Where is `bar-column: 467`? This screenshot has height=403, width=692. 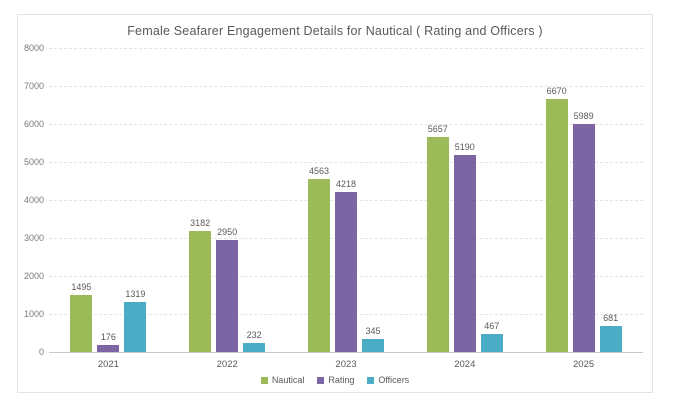
bar-column: 467 is located at coordinates (491, 200).